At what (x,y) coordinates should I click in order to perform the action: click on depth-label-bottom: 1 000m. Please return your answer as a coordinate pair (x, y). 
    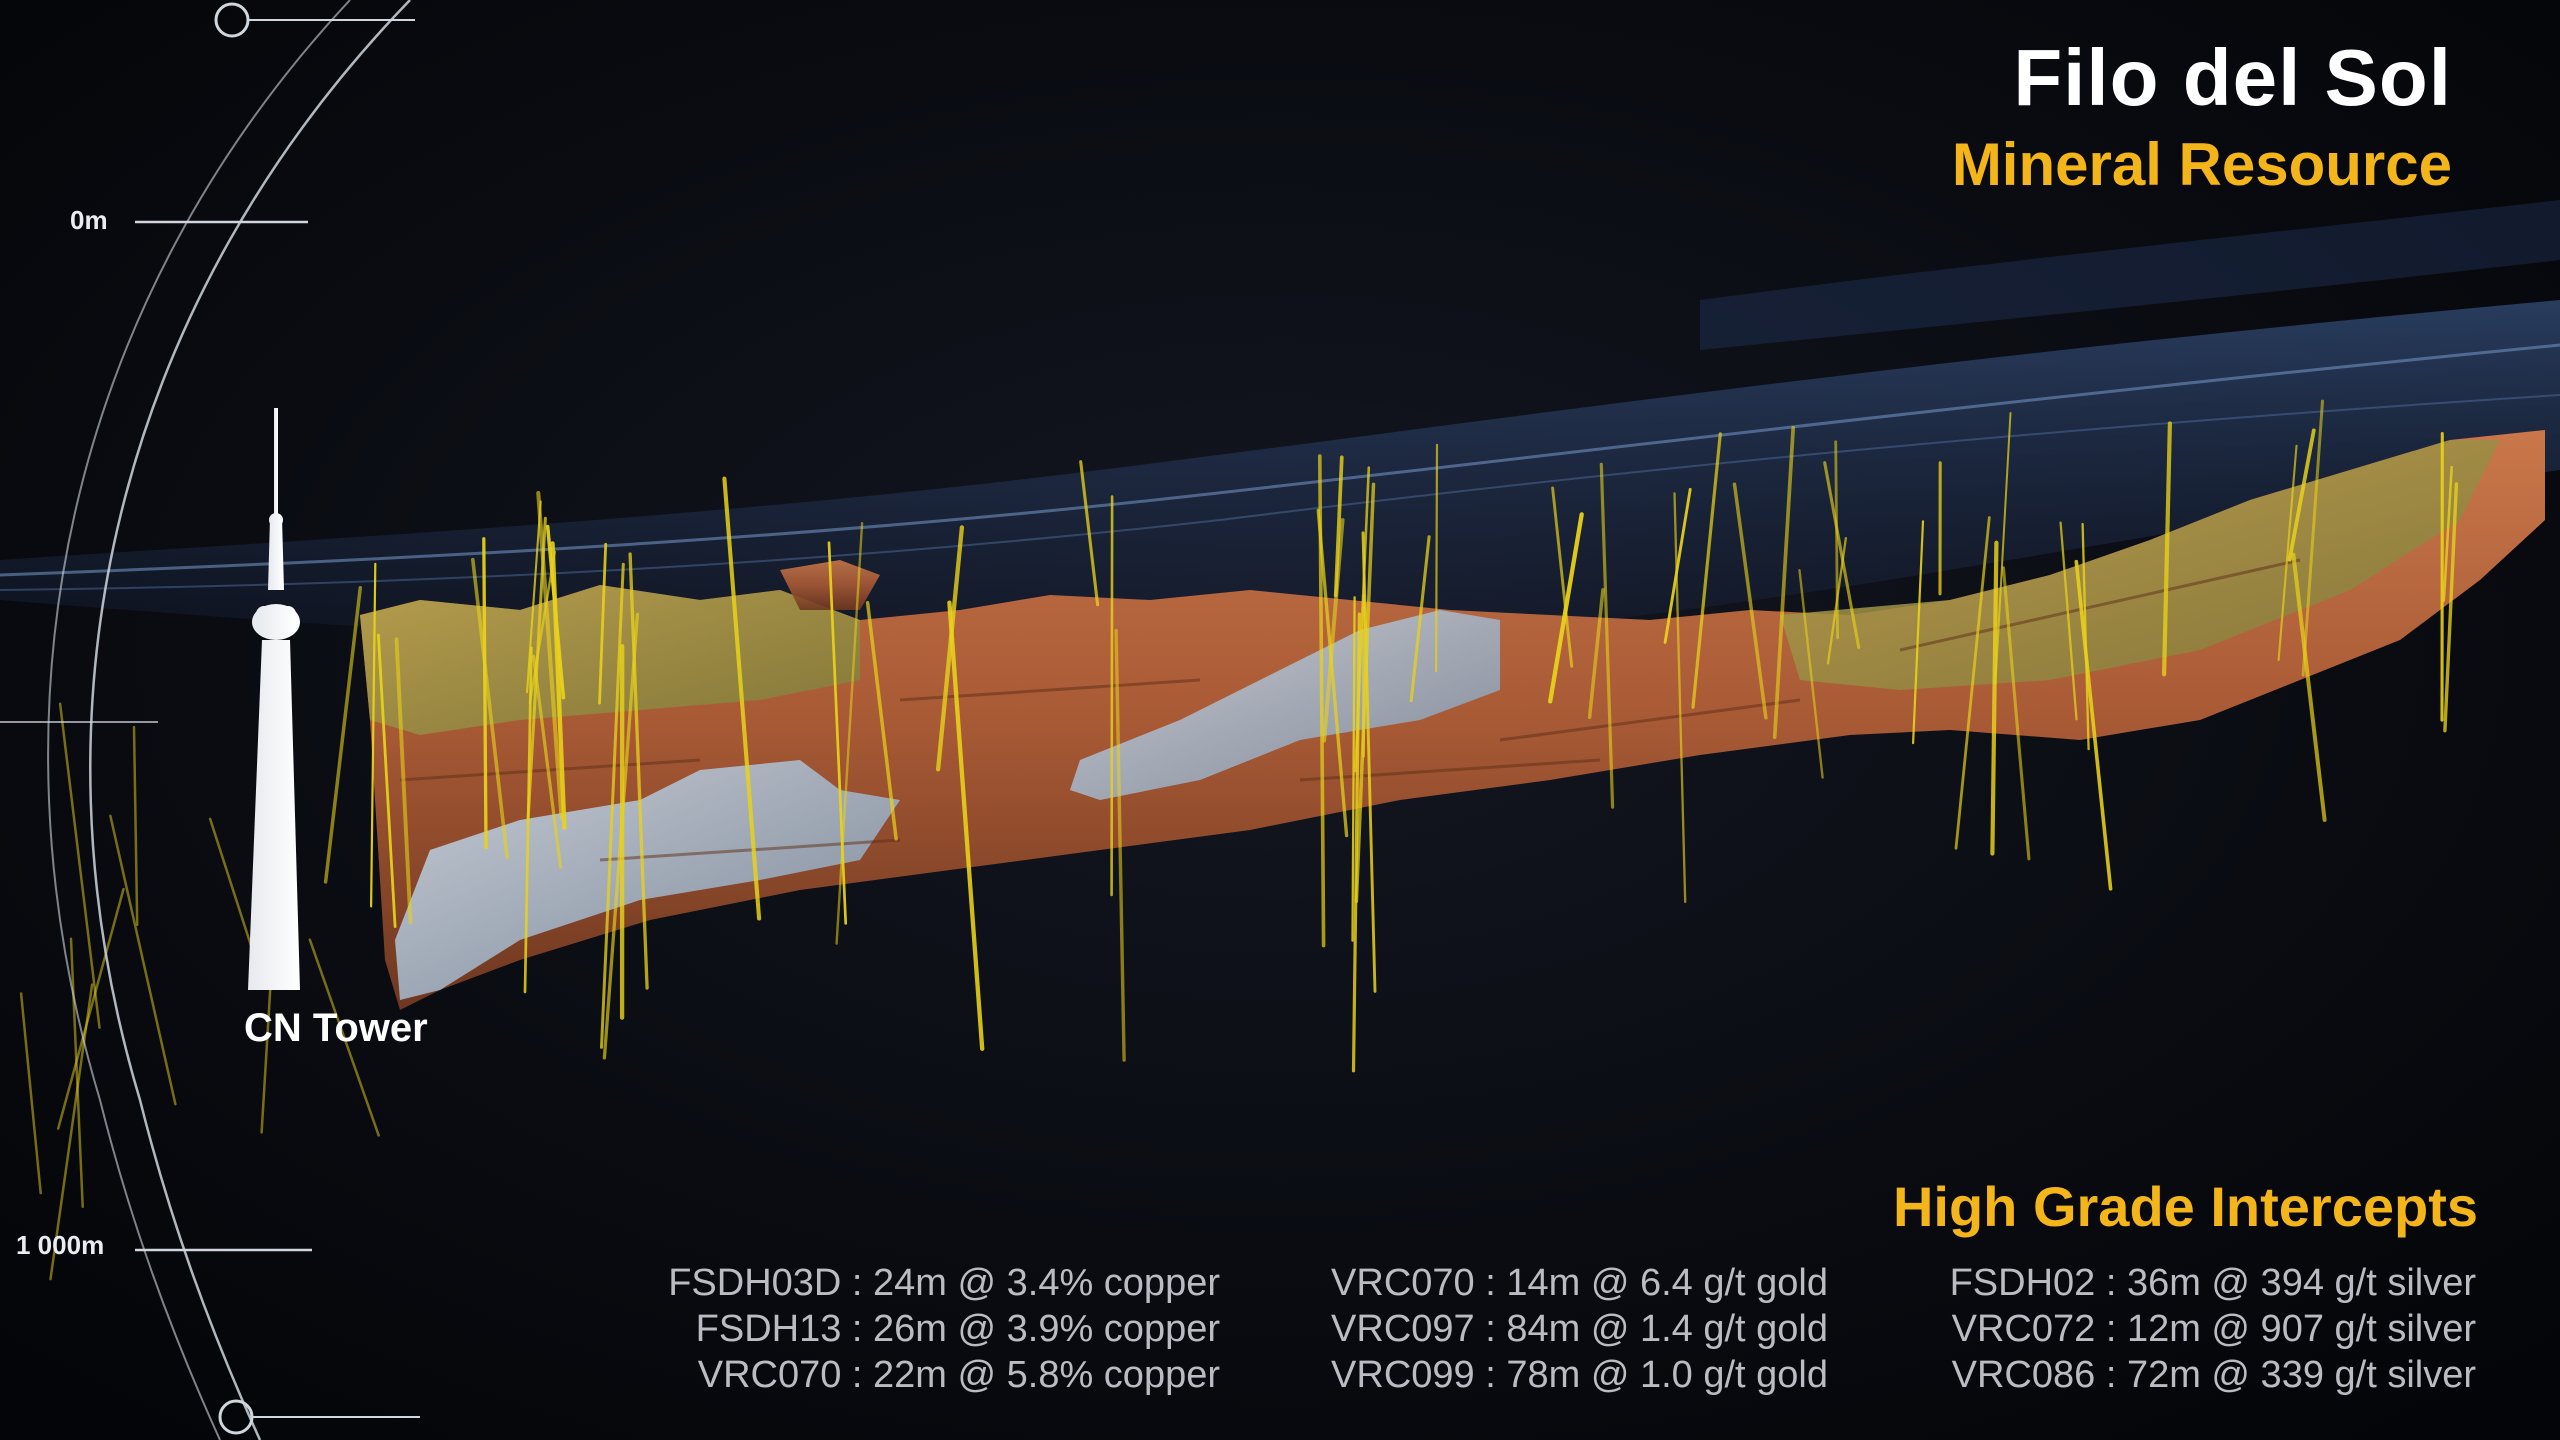
    Looking at the image, I should click on (60, 1245).